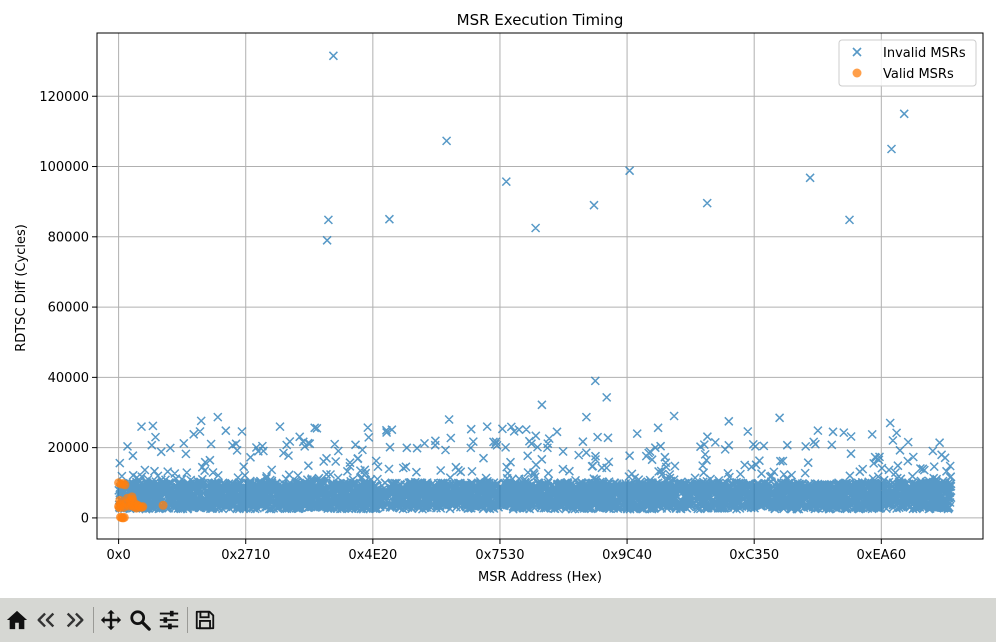 This screenshot has width=996, height=642. I want to click on floppy-disk-icon, so click(205, 620).